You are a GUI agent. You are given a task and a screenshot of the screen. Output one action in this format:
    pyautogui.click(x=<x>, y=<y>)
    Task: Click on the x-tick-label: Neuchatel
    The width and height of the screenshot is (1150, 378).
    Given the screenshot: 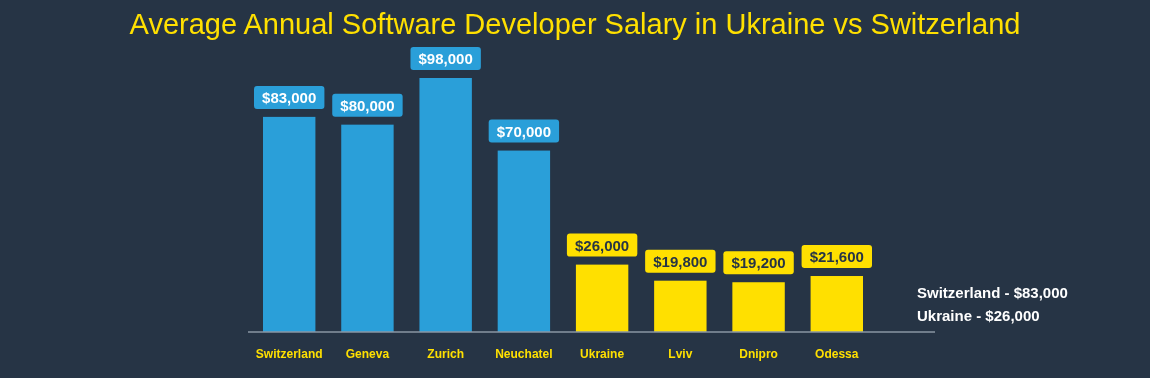 What is the action you would take?
    pyautogui.click(x=524, y=354)
    